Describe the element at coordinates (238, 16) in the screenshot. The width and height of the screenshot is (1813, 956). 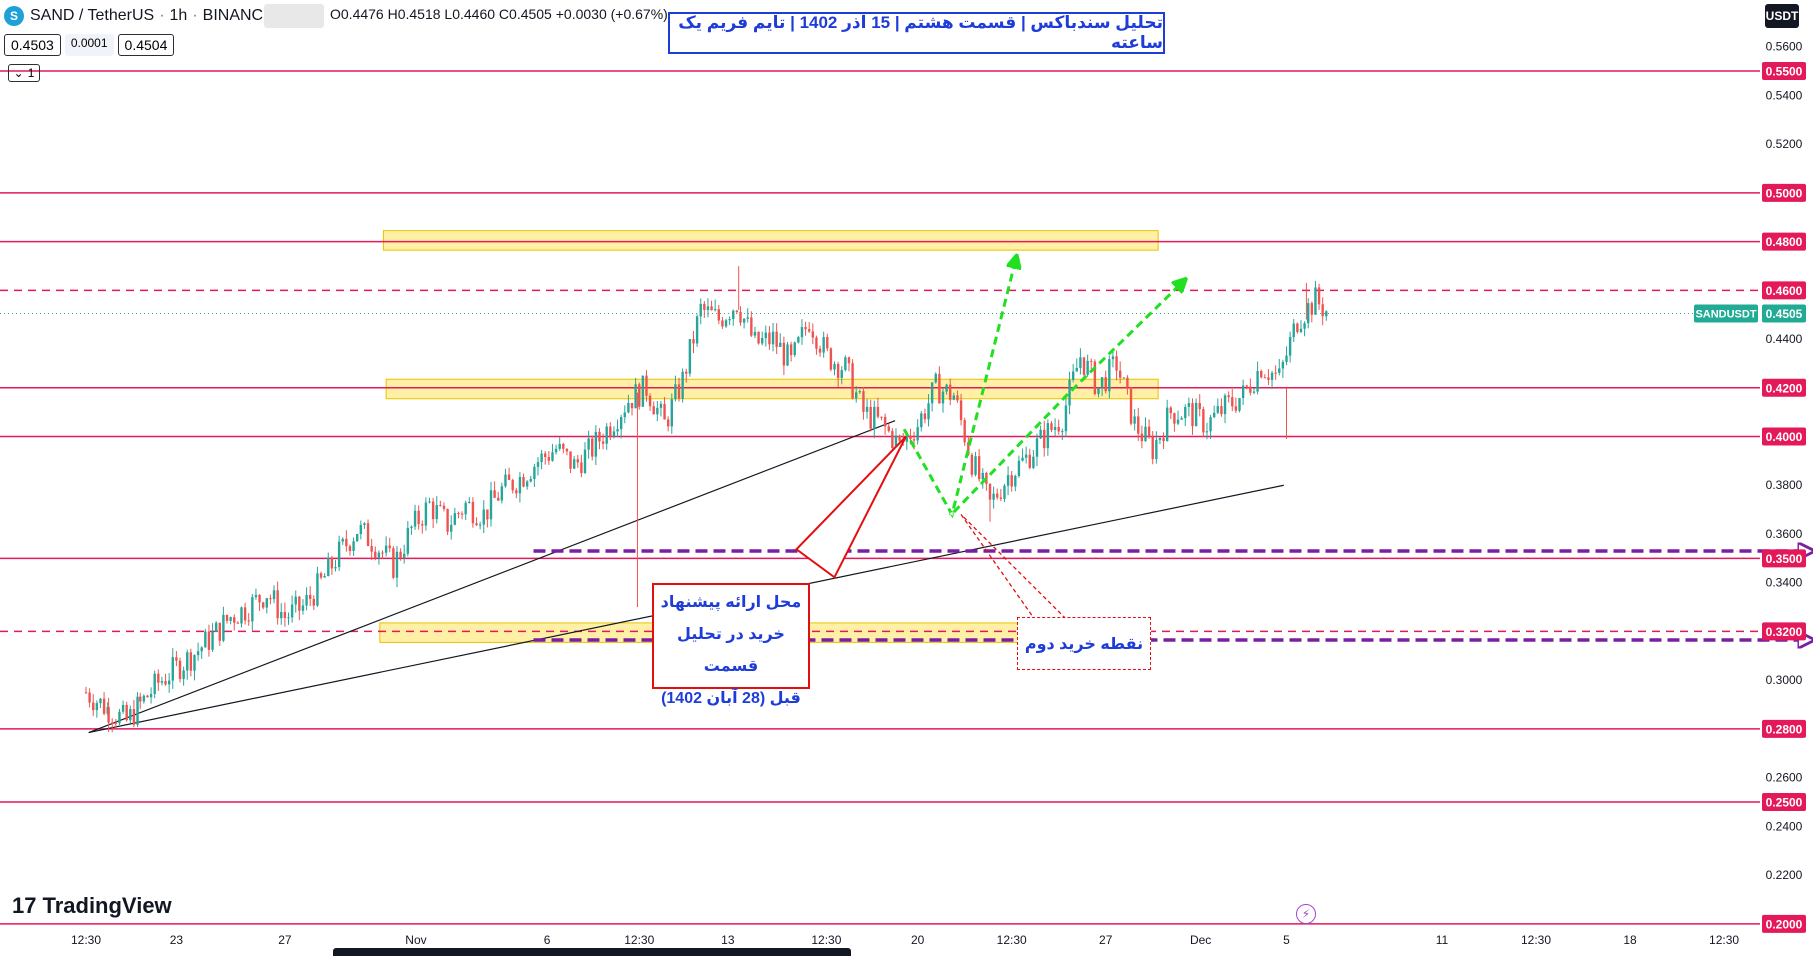
I see `exchange: BINANCE` at that location.